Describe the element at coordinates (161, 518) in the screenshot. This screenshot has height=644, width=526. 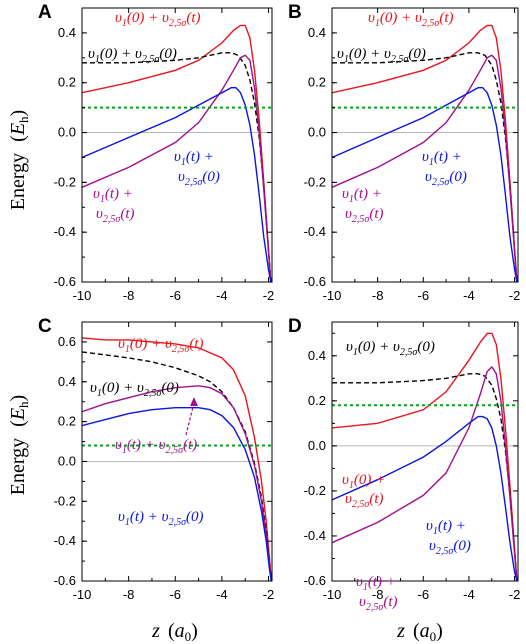
I see `annotation-c-blue: υ1(t) + υ2,5σ(0)` at that location.